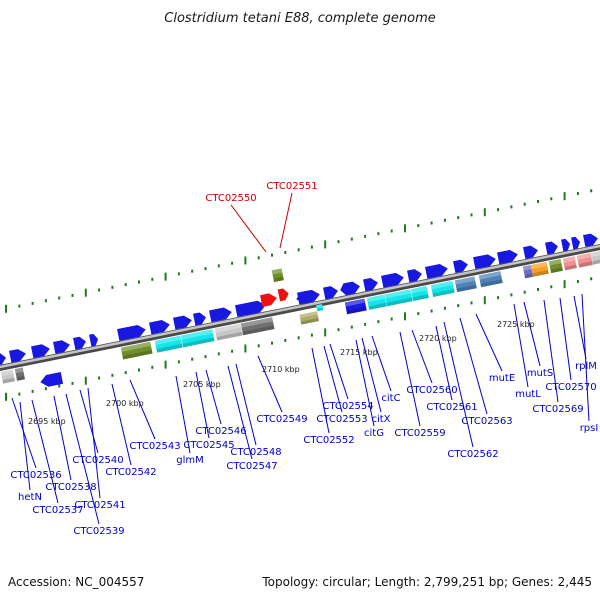  I want to click on gene-label-ctc02539: CTC02539, so click(98, 531).